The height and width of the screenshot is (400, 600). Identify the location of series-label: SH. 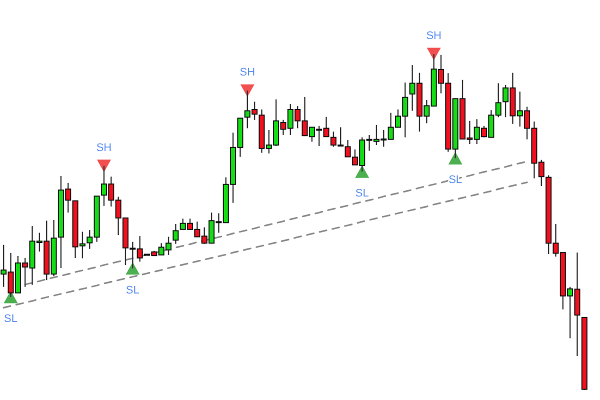
(248, 72).